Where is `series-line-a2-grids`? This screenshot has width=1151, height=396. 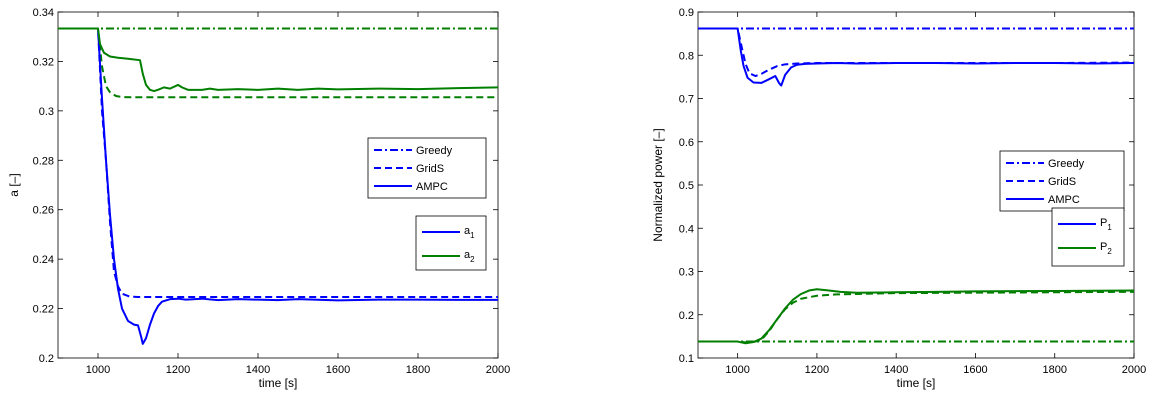 series-line-a2-grids is located at coordinates (278, 63).